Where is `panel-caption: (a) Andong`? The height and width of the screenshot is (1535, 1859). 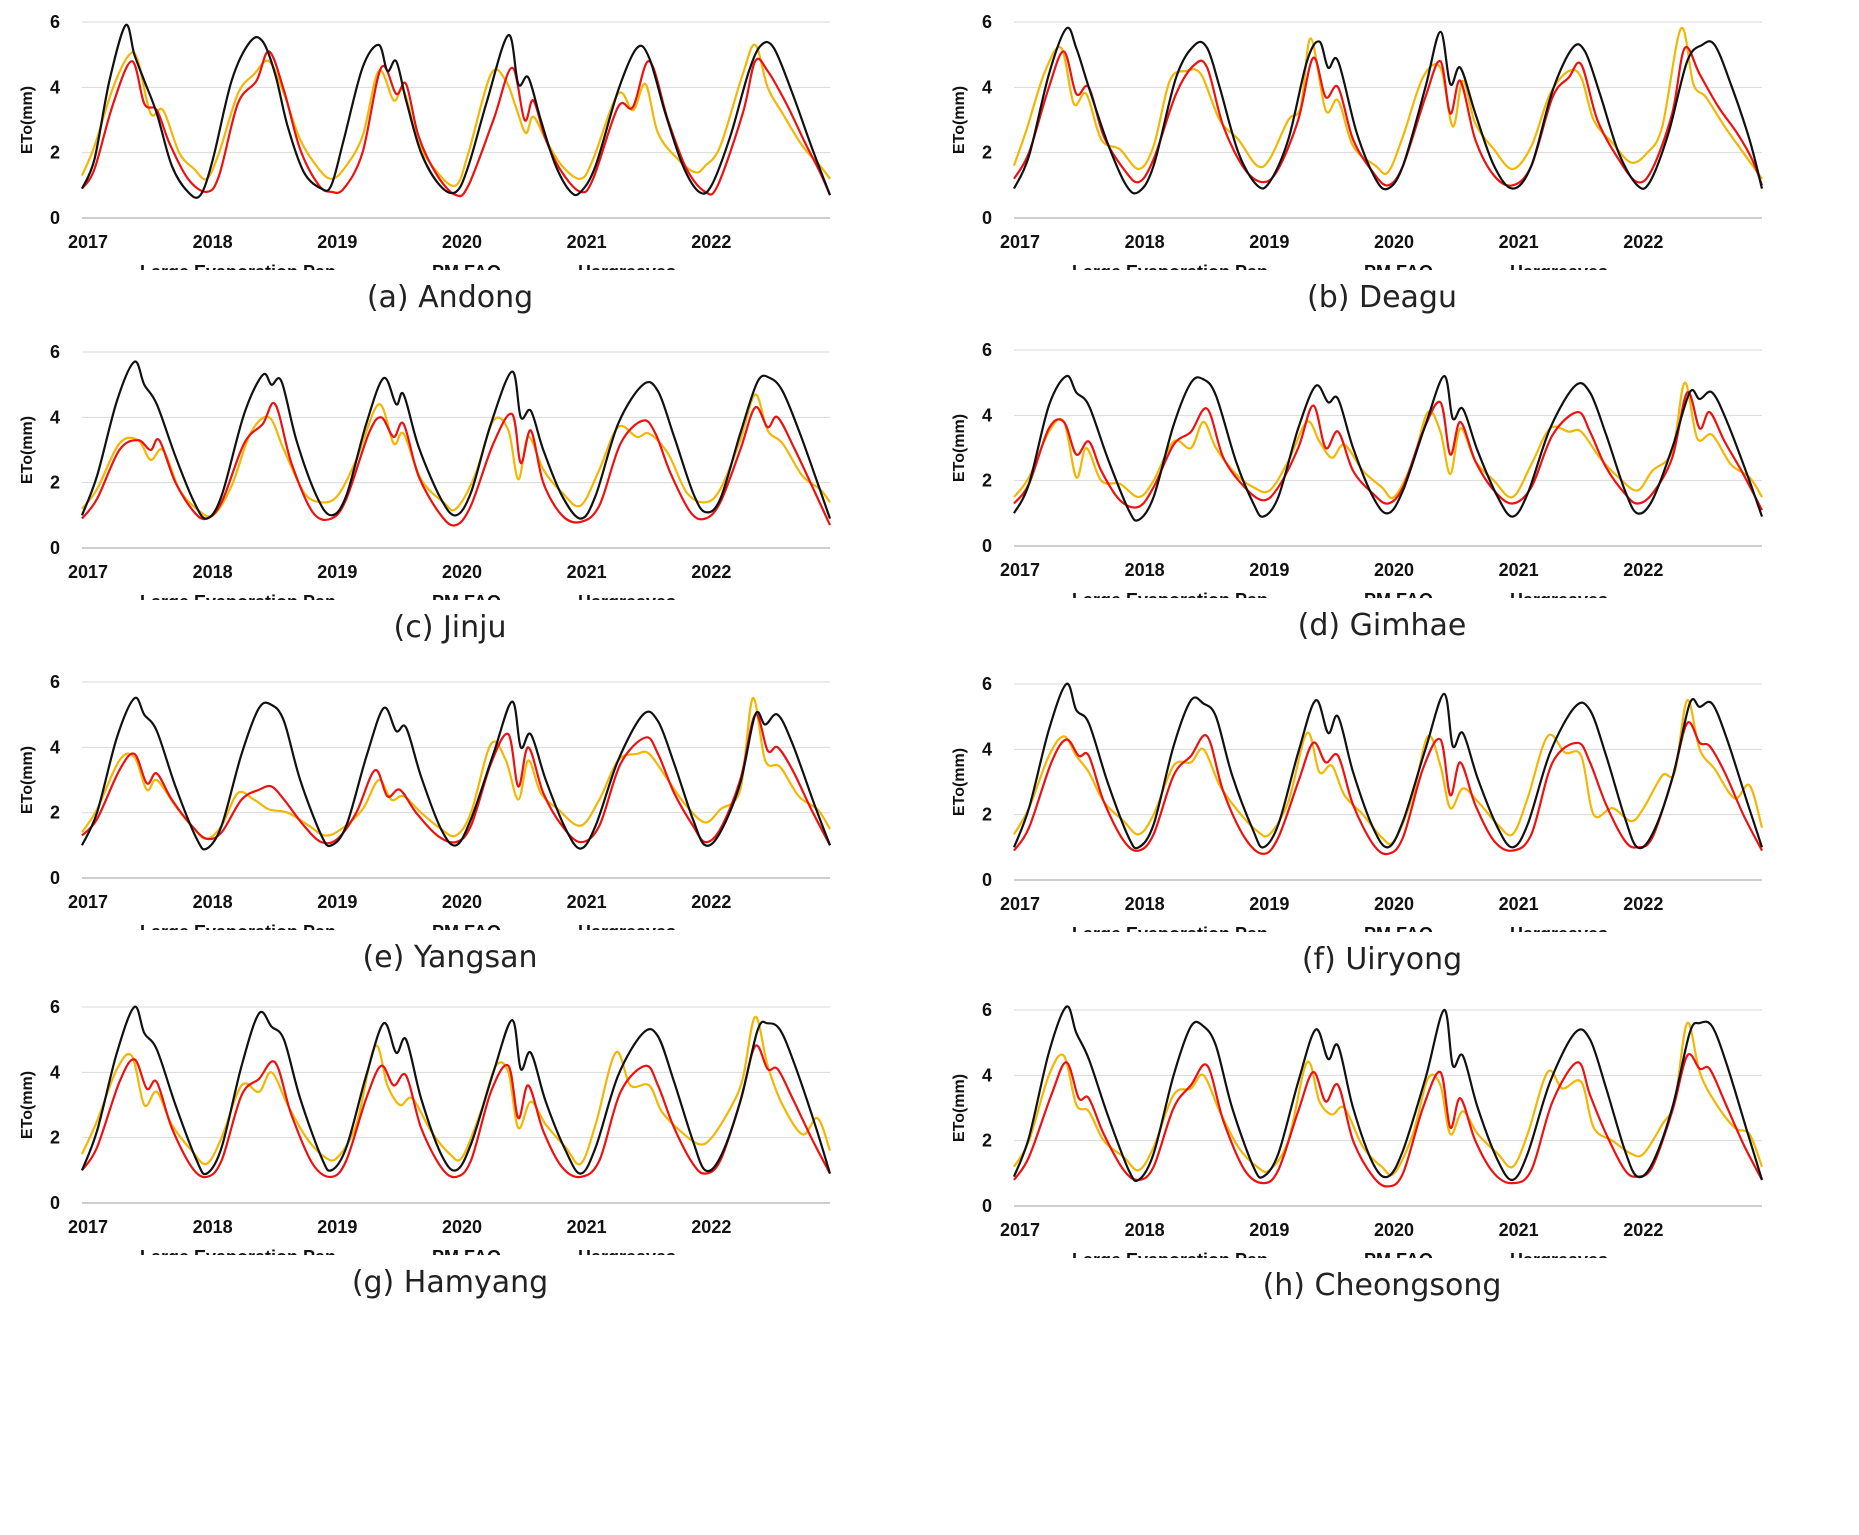
panel-caption: (a) Andong is located at coordinates (450, 297).